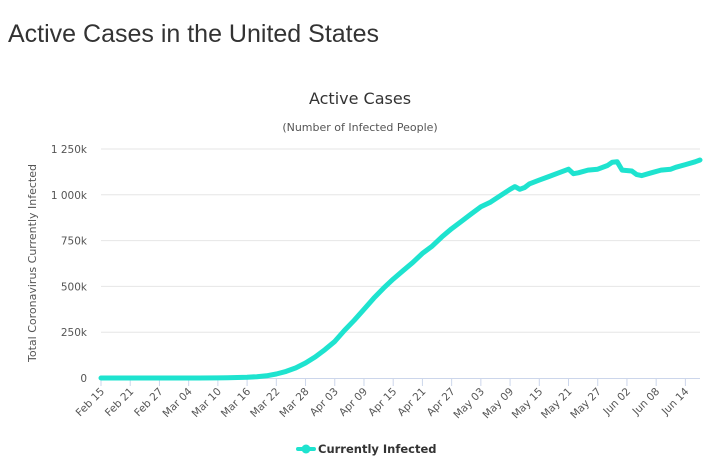 The height and width of the screenshot is (474, 707). I want to click on x-tick-label: Mar 04, so click(177, 402).